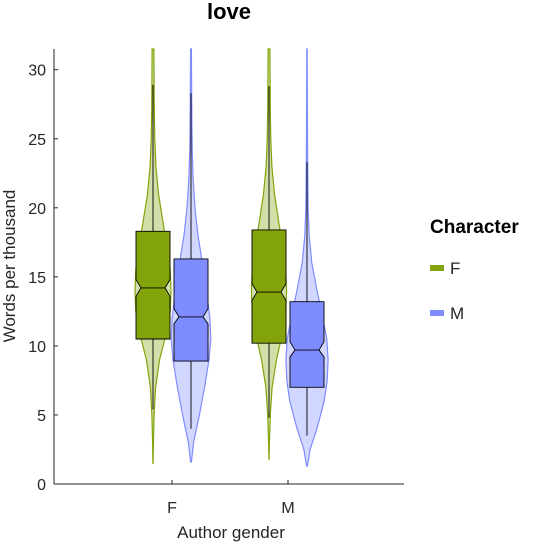  Describe the element at coordinates (269, 286) in the screenshot. I see `box-F-M` at that location.